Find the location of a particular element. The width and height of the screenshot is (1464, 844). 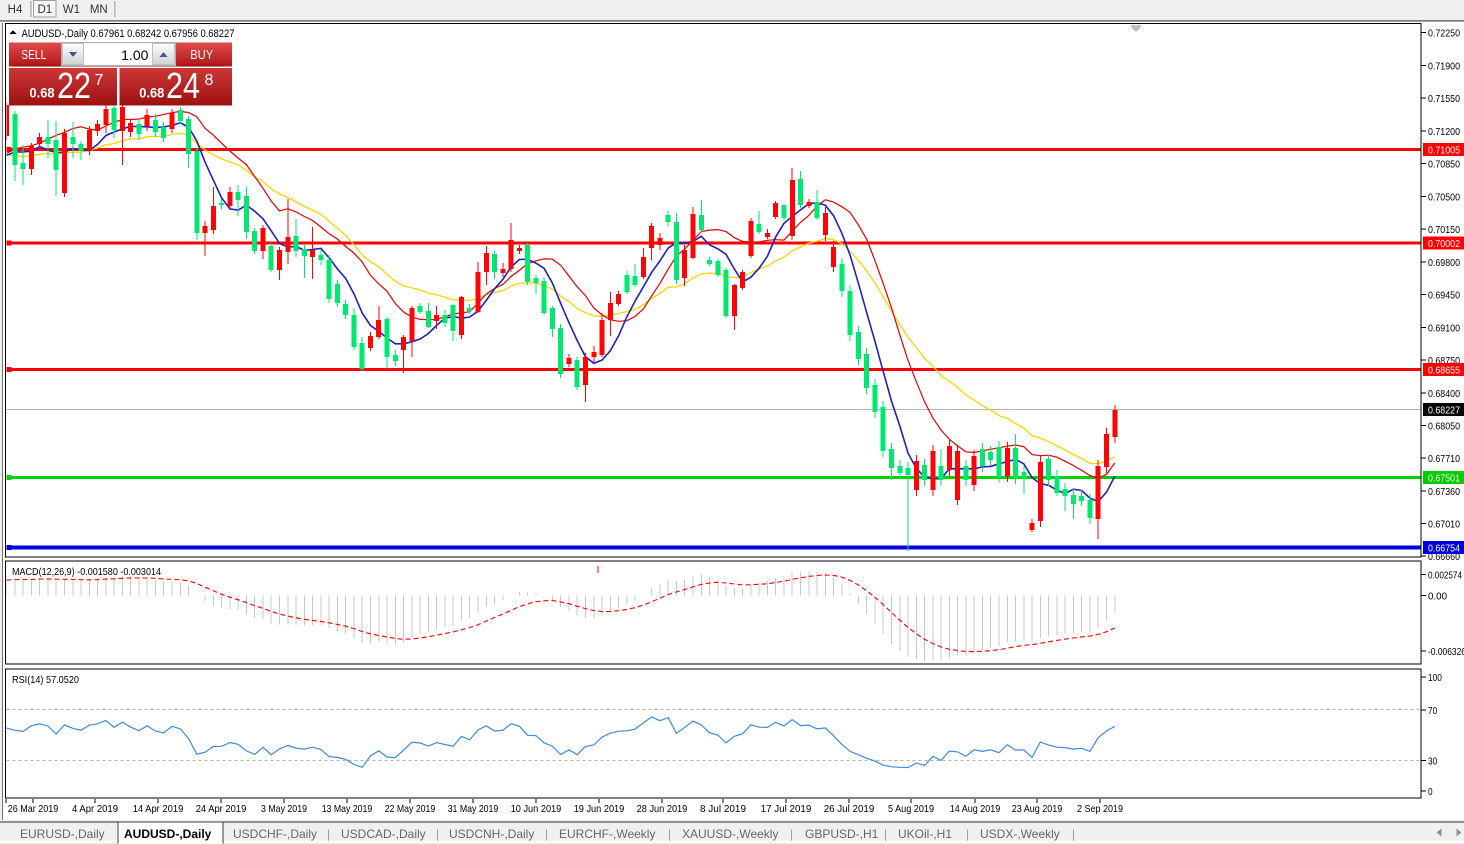

svg-text: UKOil-,H1 is located at coordinates (925, 834).